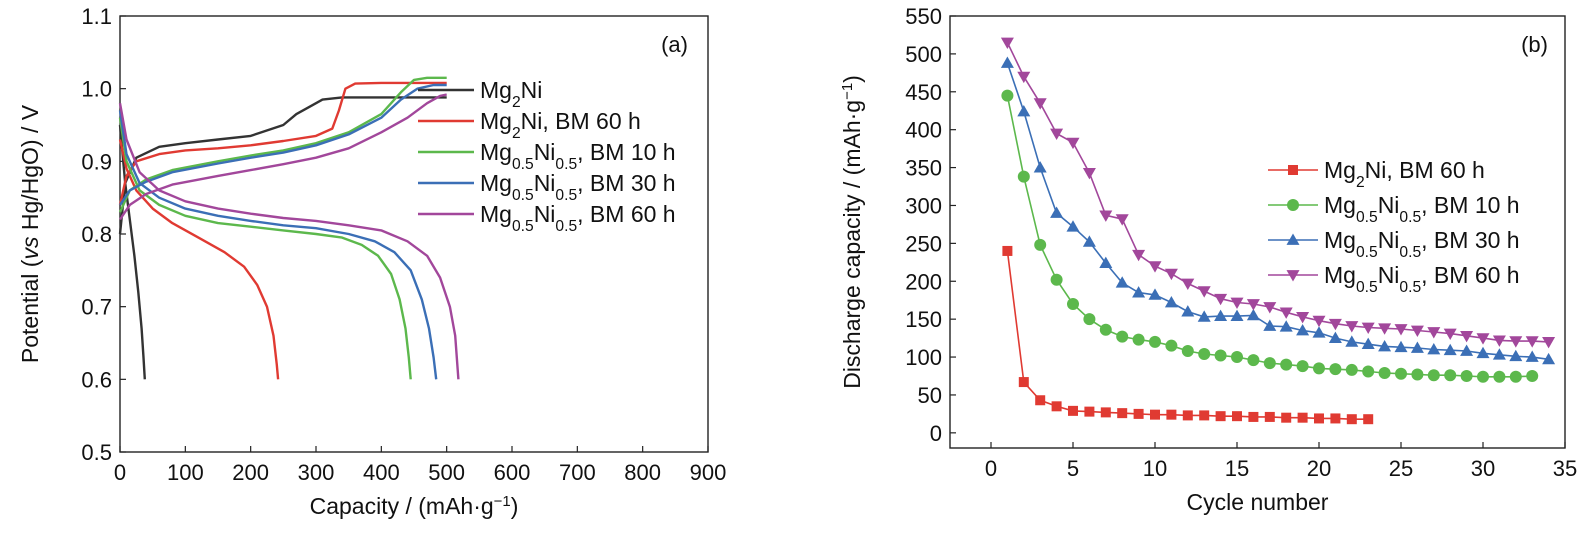 The image size is (1594, 543). I want to click on y-tick-label: 0.9, so click(96, 161).